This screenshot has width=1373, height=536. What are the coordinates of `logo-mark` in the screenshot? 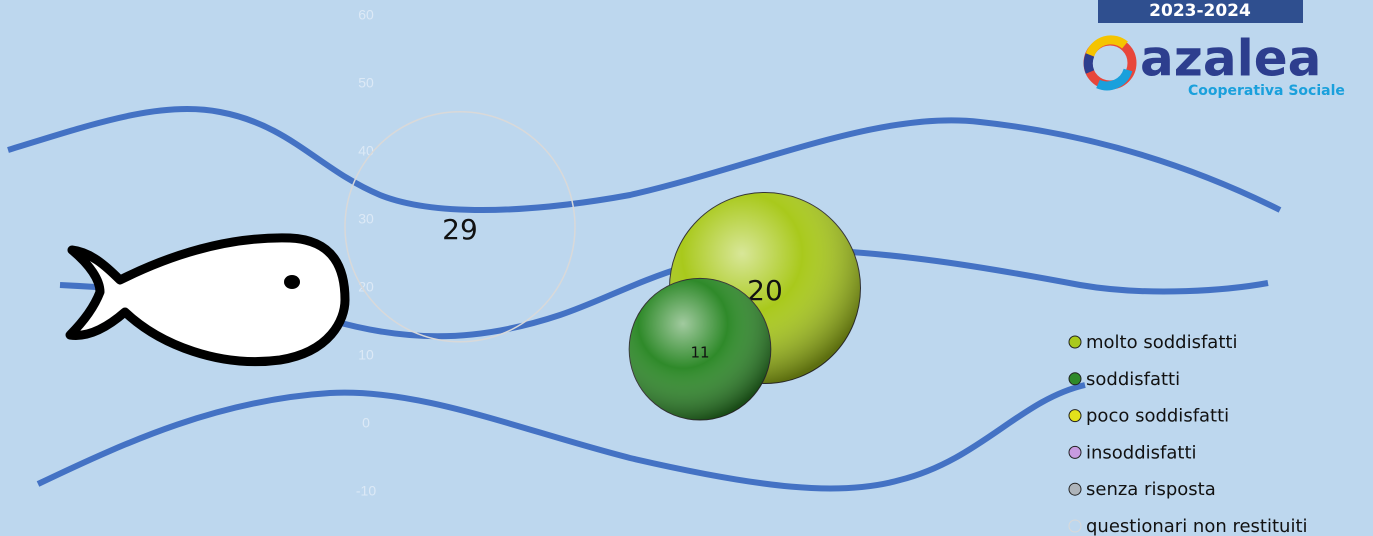 It's located at (1110, 63).